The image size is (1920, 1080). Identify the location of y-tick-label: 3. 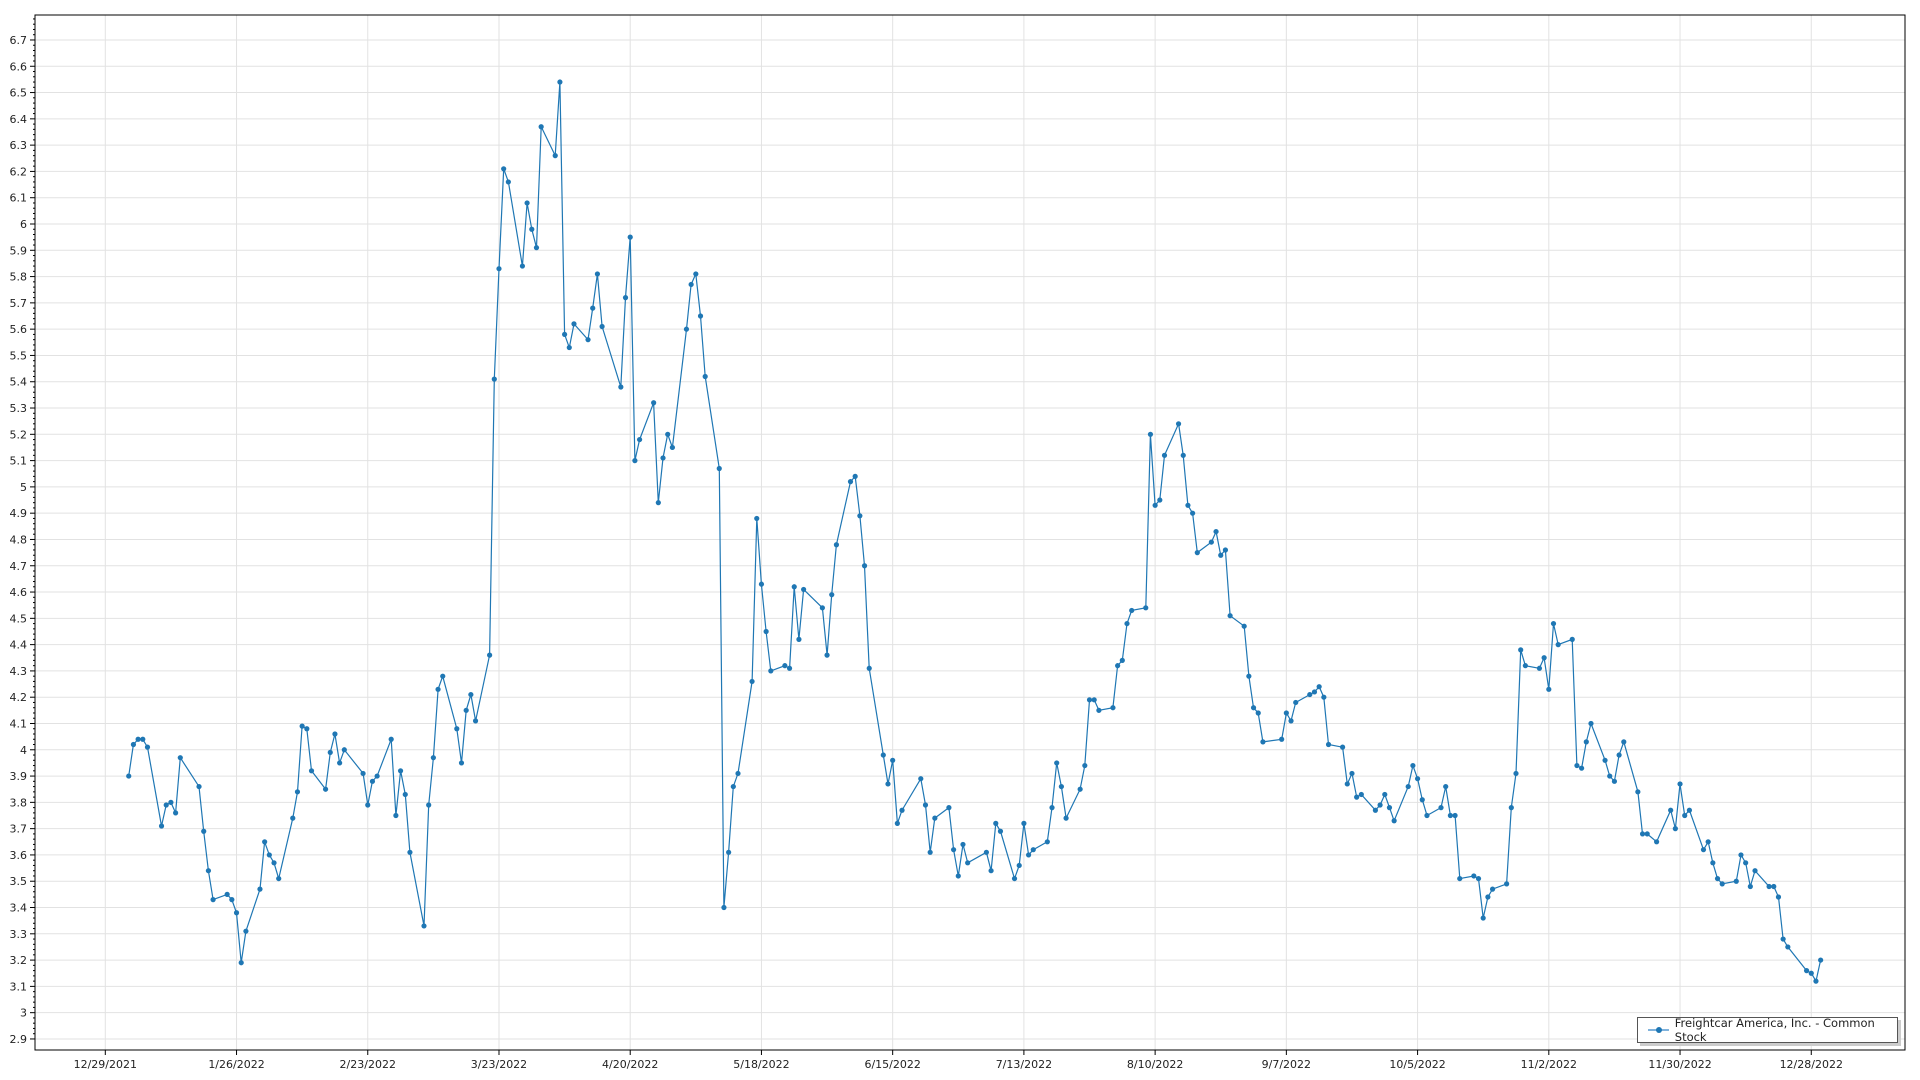
(23, 1013).